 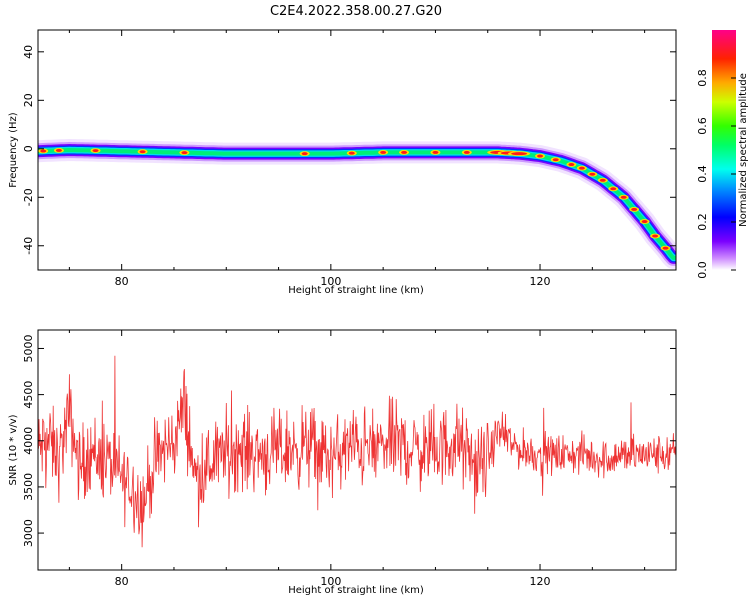 I want to click on snr-y-label: SNR (10 * v/v), so click(x=13, y=449).